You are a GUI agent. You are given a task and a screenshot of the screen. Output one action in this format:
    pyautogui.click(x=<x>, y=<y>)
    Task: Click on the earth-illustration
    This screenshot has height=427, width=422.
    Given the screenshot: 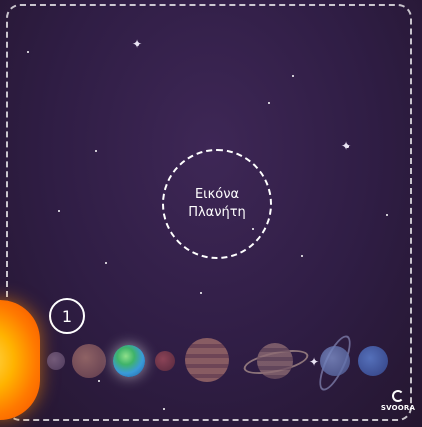 What is the action you would take?
    pyautogui.click(x=129, y=361)
    